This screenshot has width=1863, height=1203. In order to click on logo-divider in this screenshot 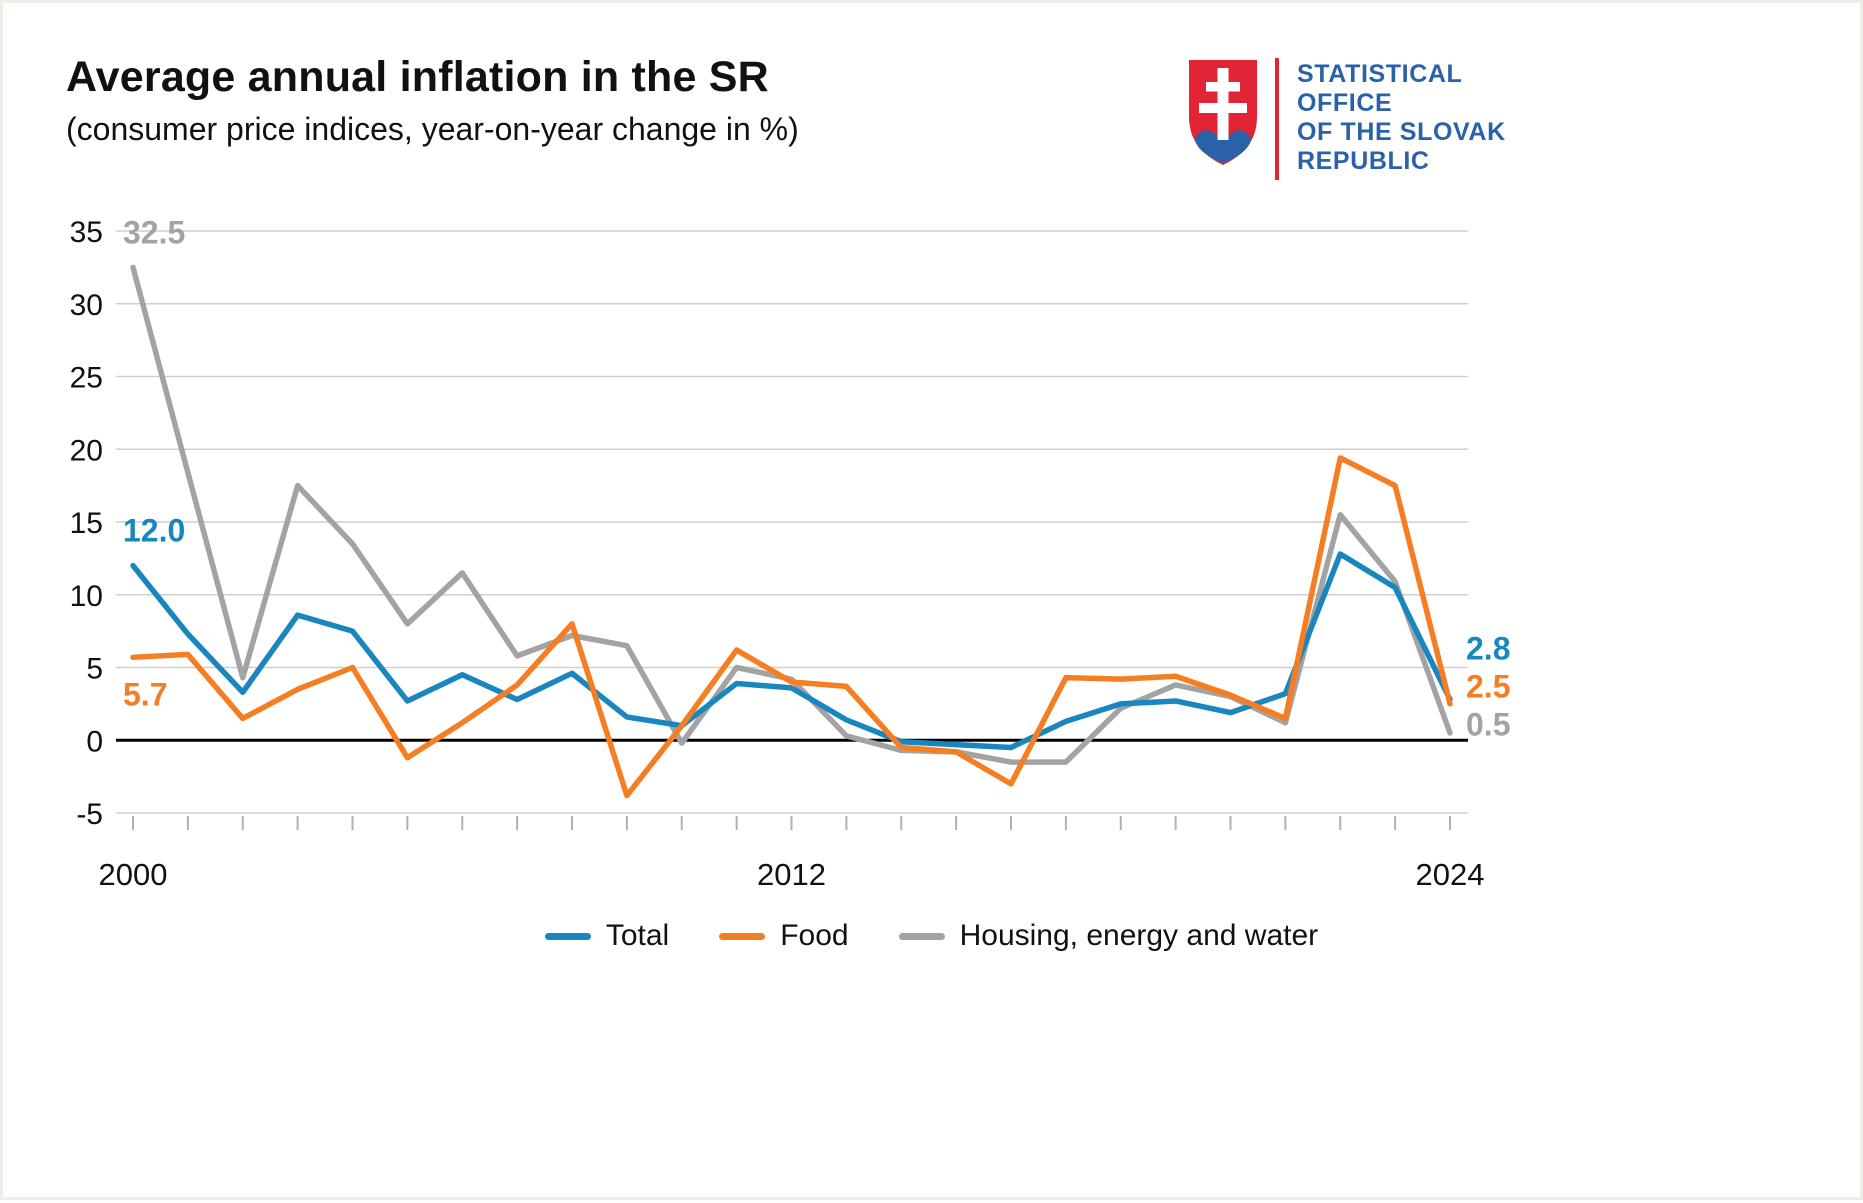, I will do `click(1277, 119)`.